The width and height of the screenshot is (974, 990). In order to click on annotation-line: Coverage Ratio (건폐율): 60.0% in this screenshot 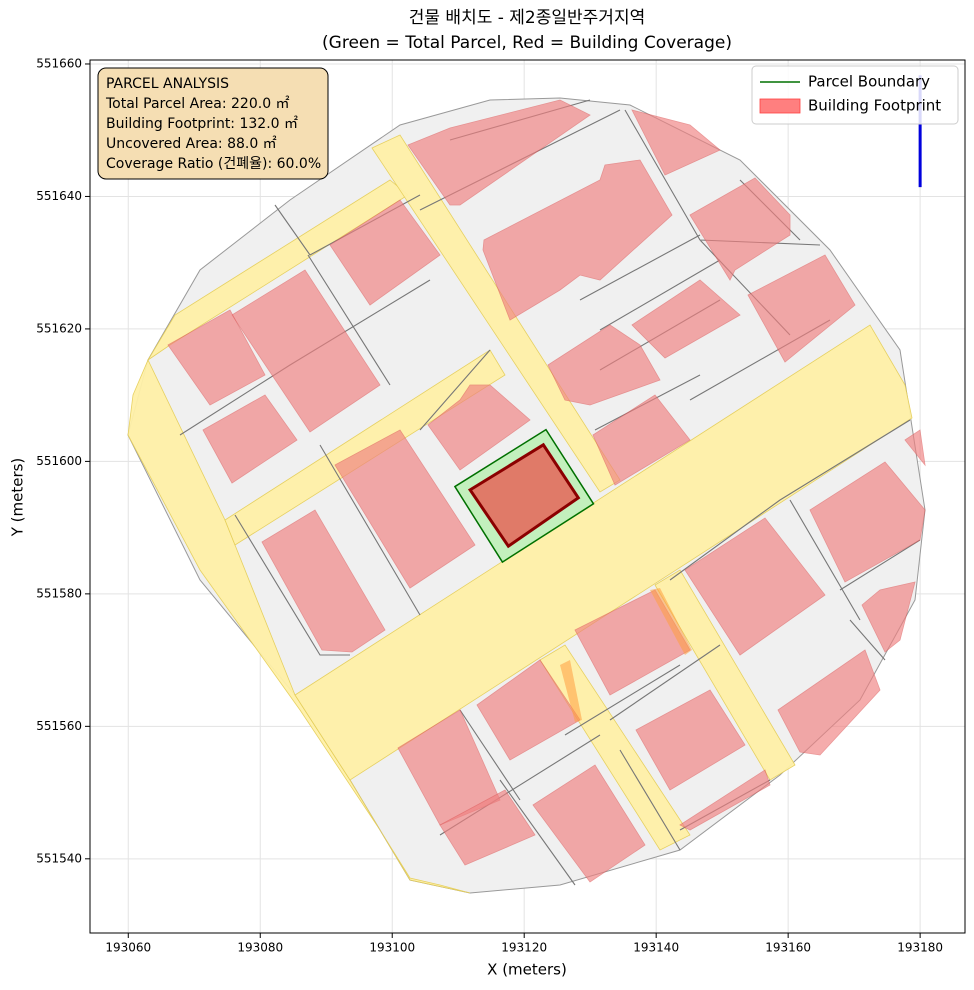, I will do `click(213, 164)`.